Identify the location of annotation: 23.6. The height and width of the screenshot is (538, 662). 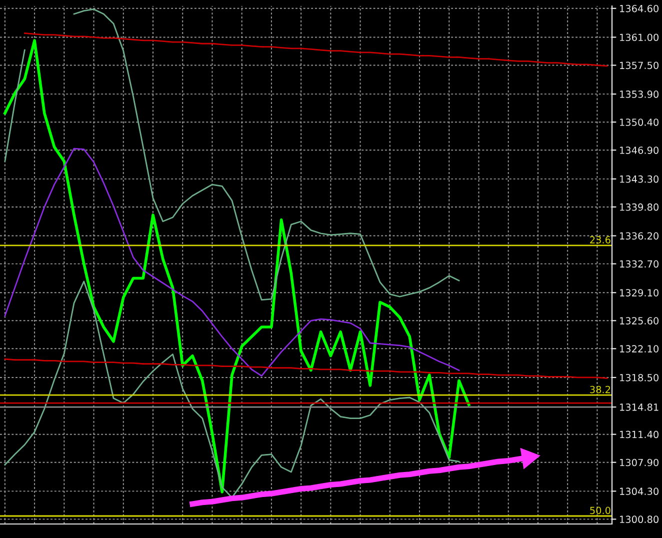
(600, 240).